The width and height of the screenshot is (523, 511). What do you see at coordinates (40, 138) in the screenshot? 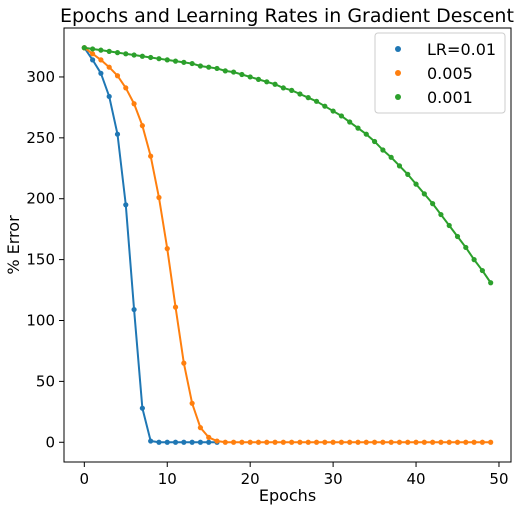
I see `y-tick-label: 250` at bounding box center [40, 138].